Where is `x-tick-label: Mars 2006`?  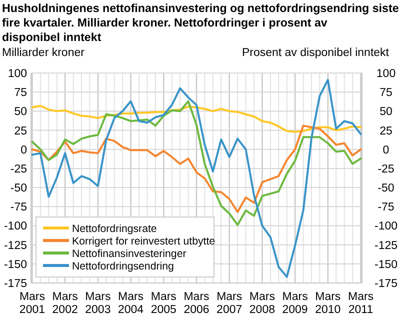 x-tick-label: Mars 2006 is located at coordinates (197, 303).